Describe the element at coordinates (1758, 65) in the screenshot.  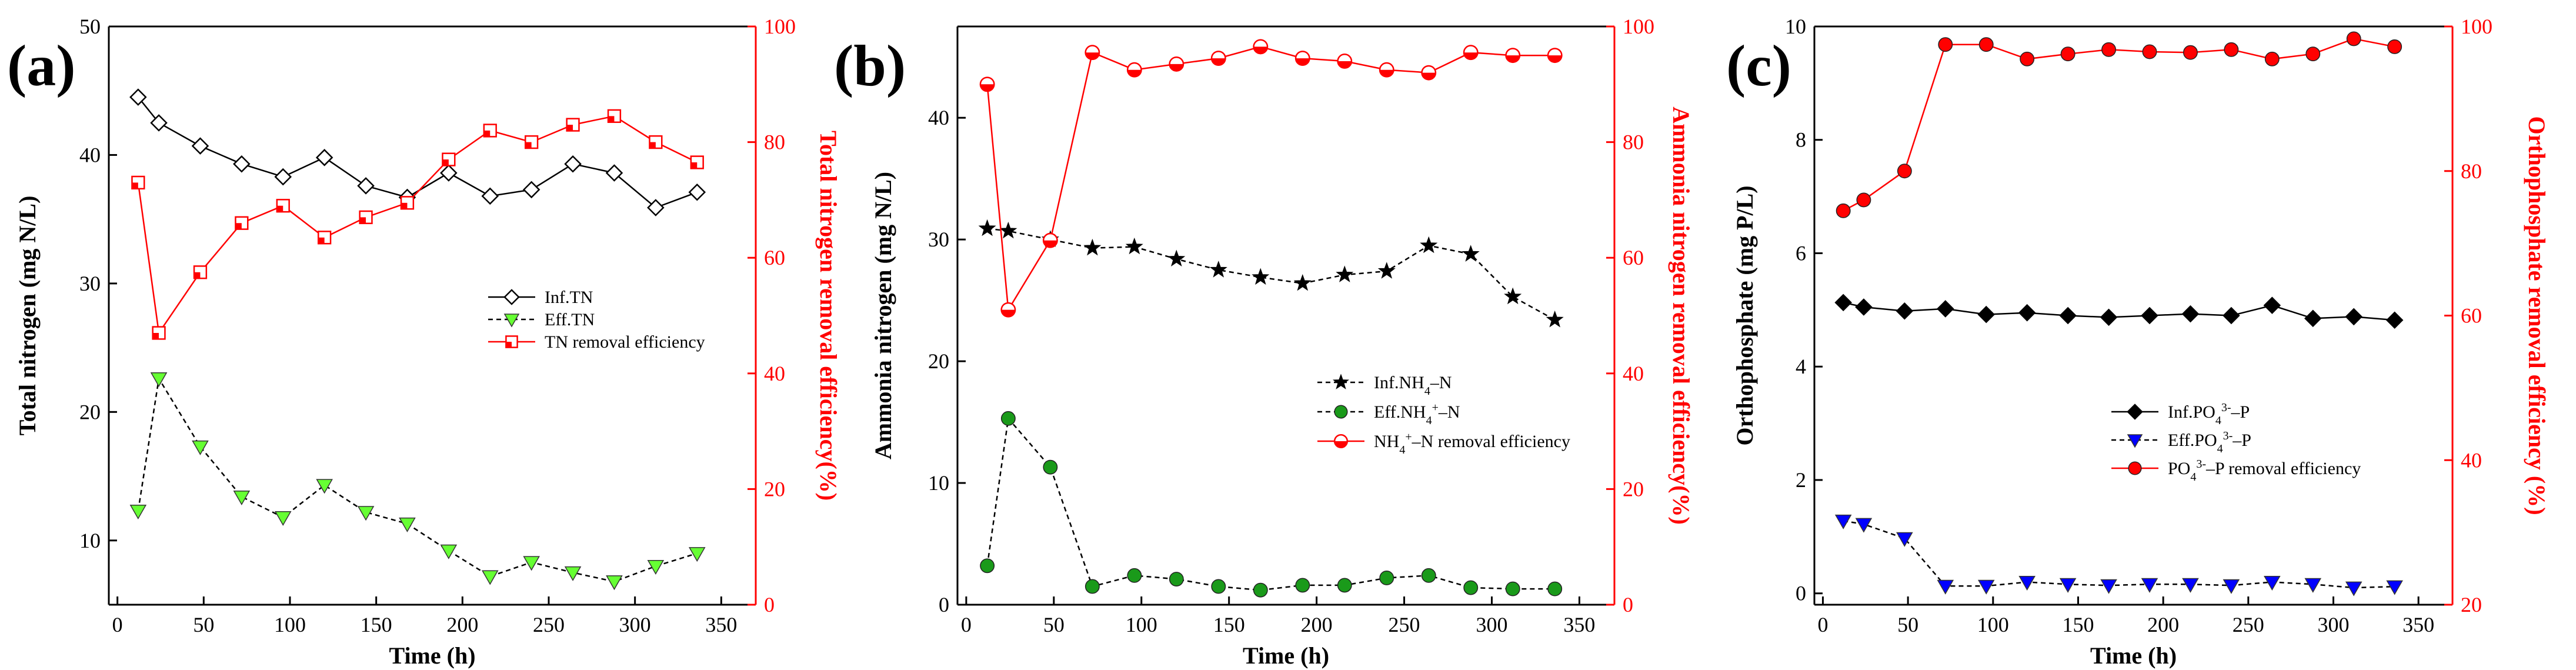
I see `panel-label: (c)` at that location.